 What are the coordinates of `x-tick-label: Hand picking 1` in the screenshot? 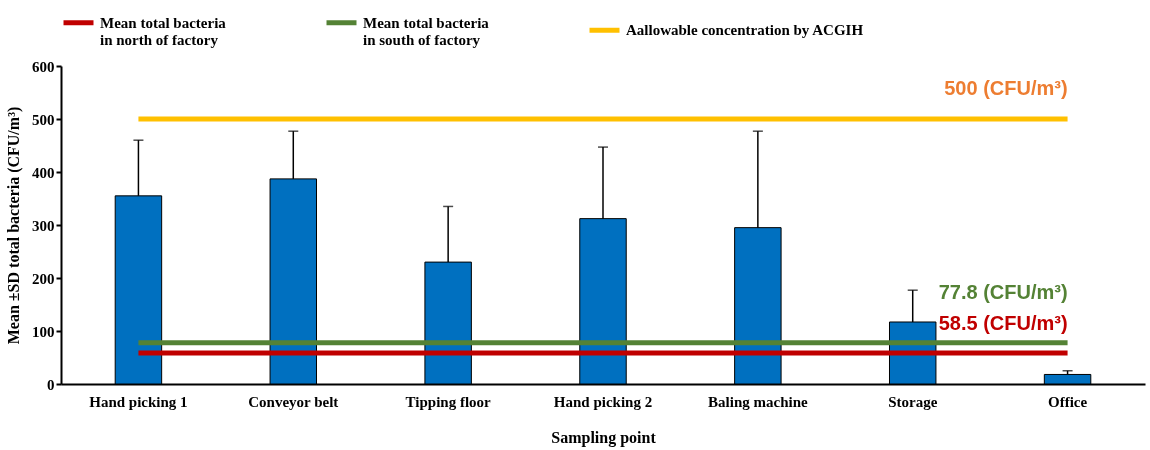 It's located at (138, 401).